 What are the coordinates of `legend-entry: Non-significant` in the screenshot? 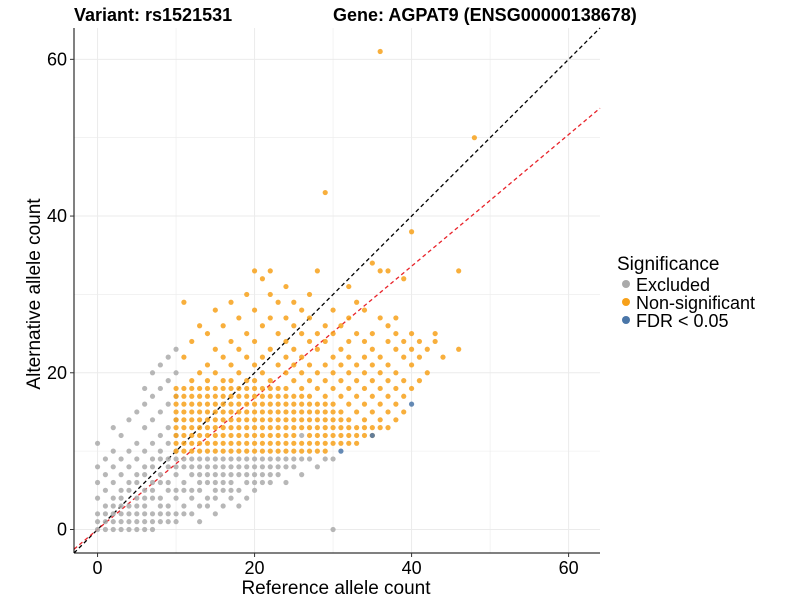 It's located at (688, 303).